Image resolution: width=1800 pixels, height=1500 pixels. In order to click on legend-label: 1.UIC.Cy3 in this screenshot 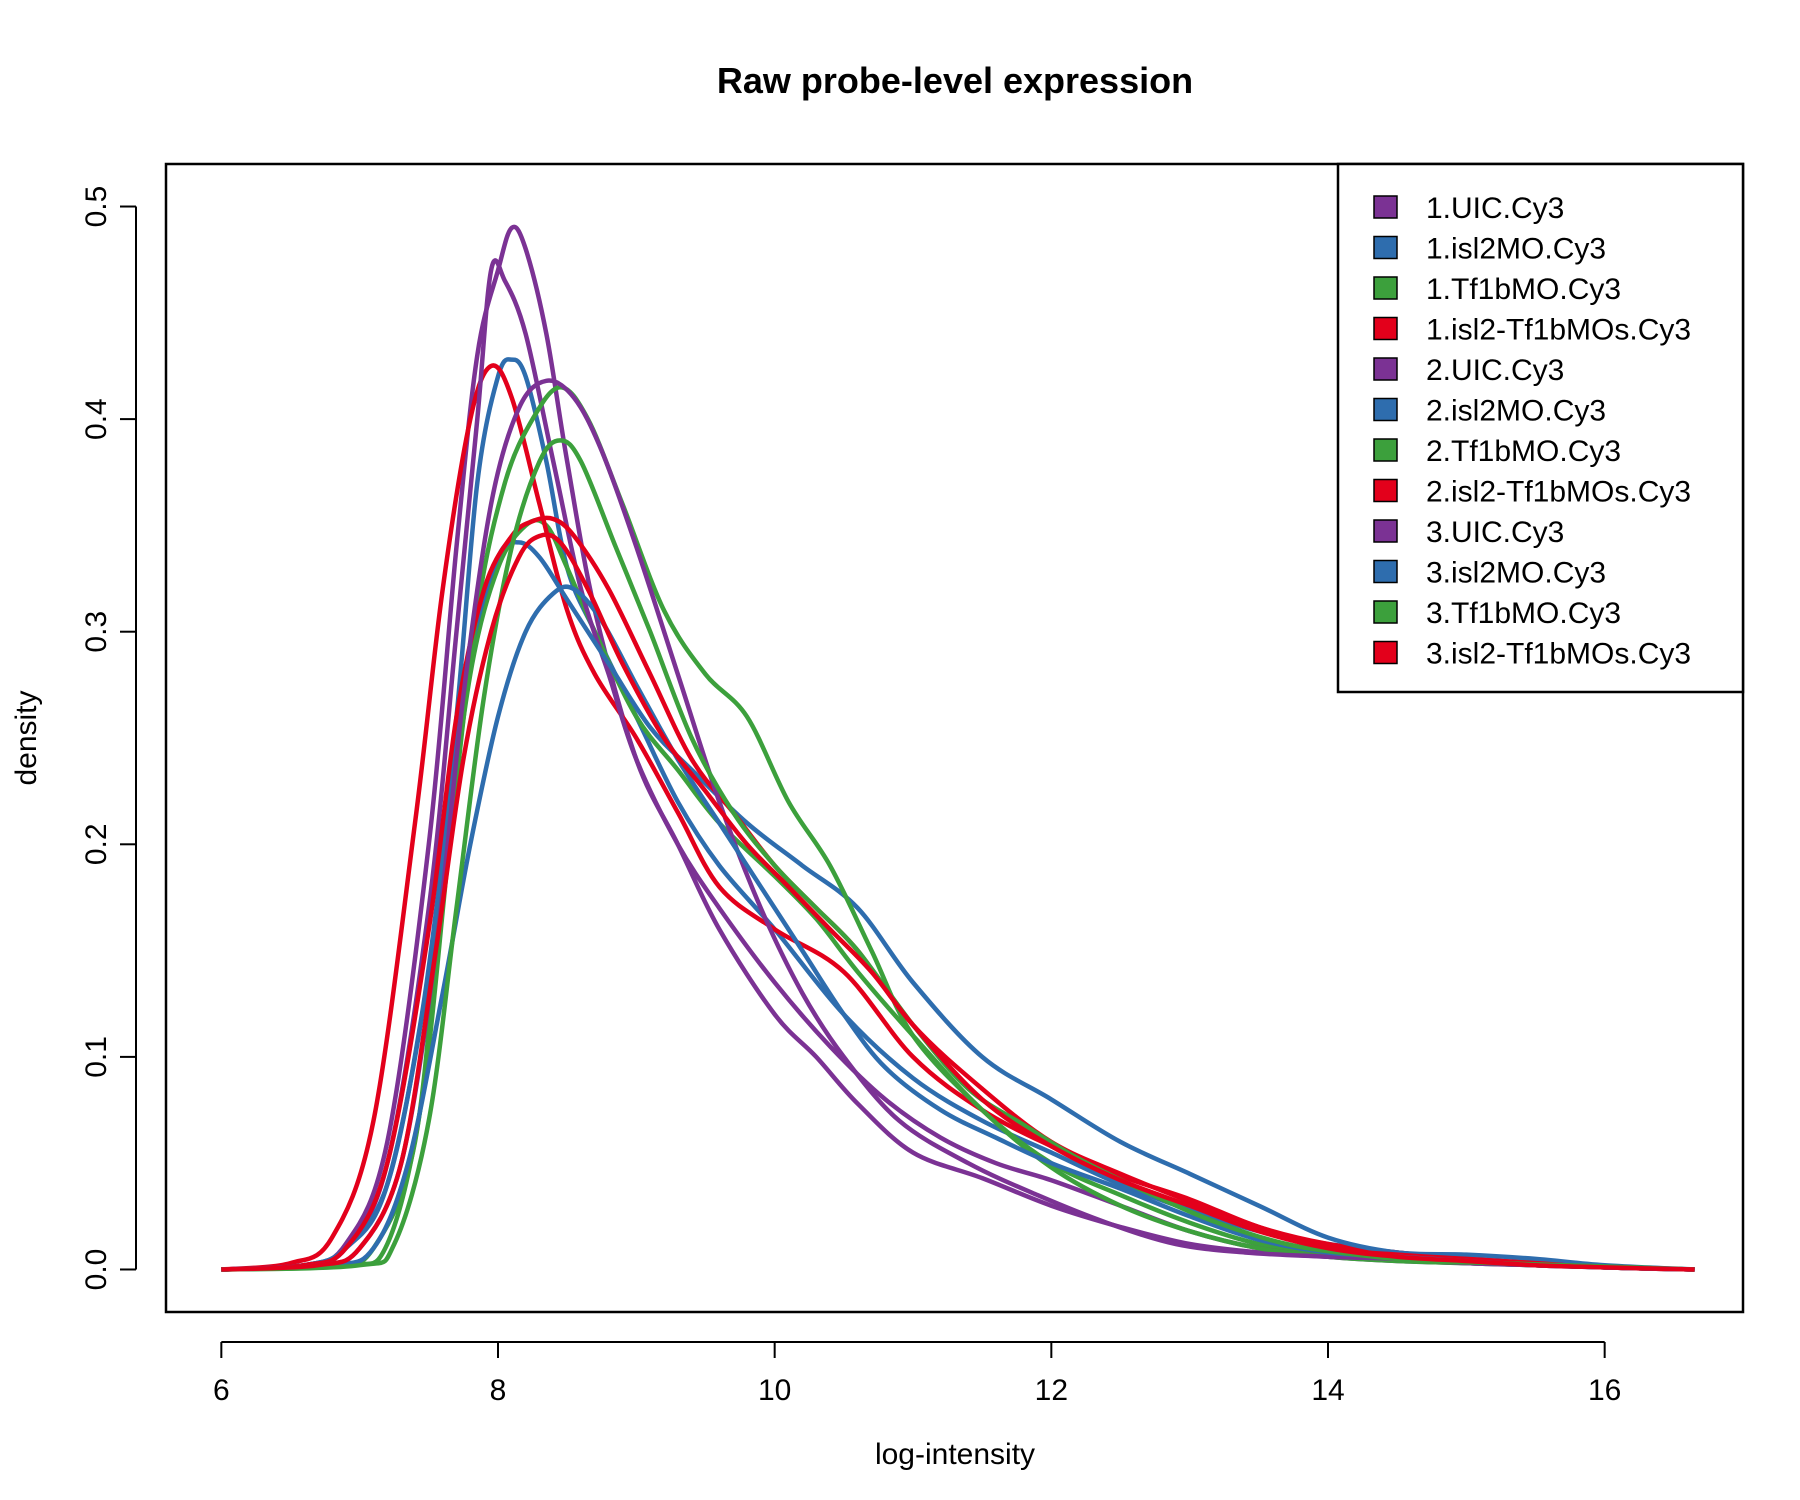, I will do `click(1495, 208)`.